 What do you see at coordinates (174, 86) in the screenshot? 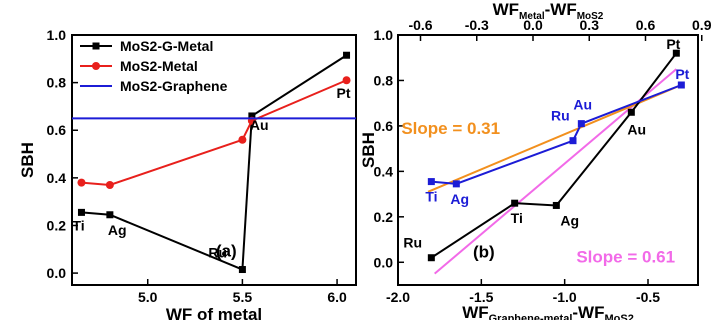
I see `legend-label: MoS2-Graphene` at bounding box center [174, 86].